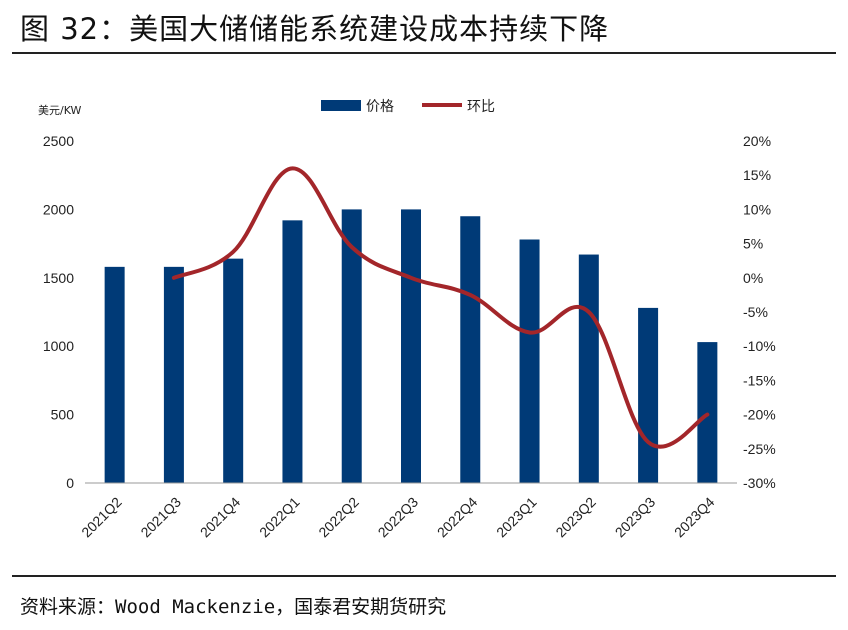  I want to click on y2-tick-0%: 0%, so click(753, 278).